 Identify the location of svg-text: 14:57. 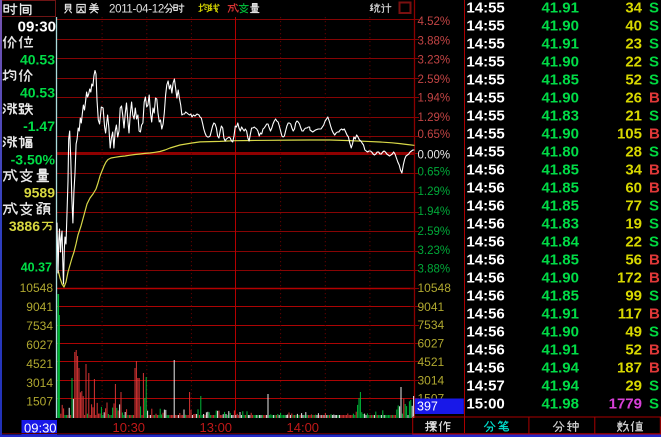
(485, 385).